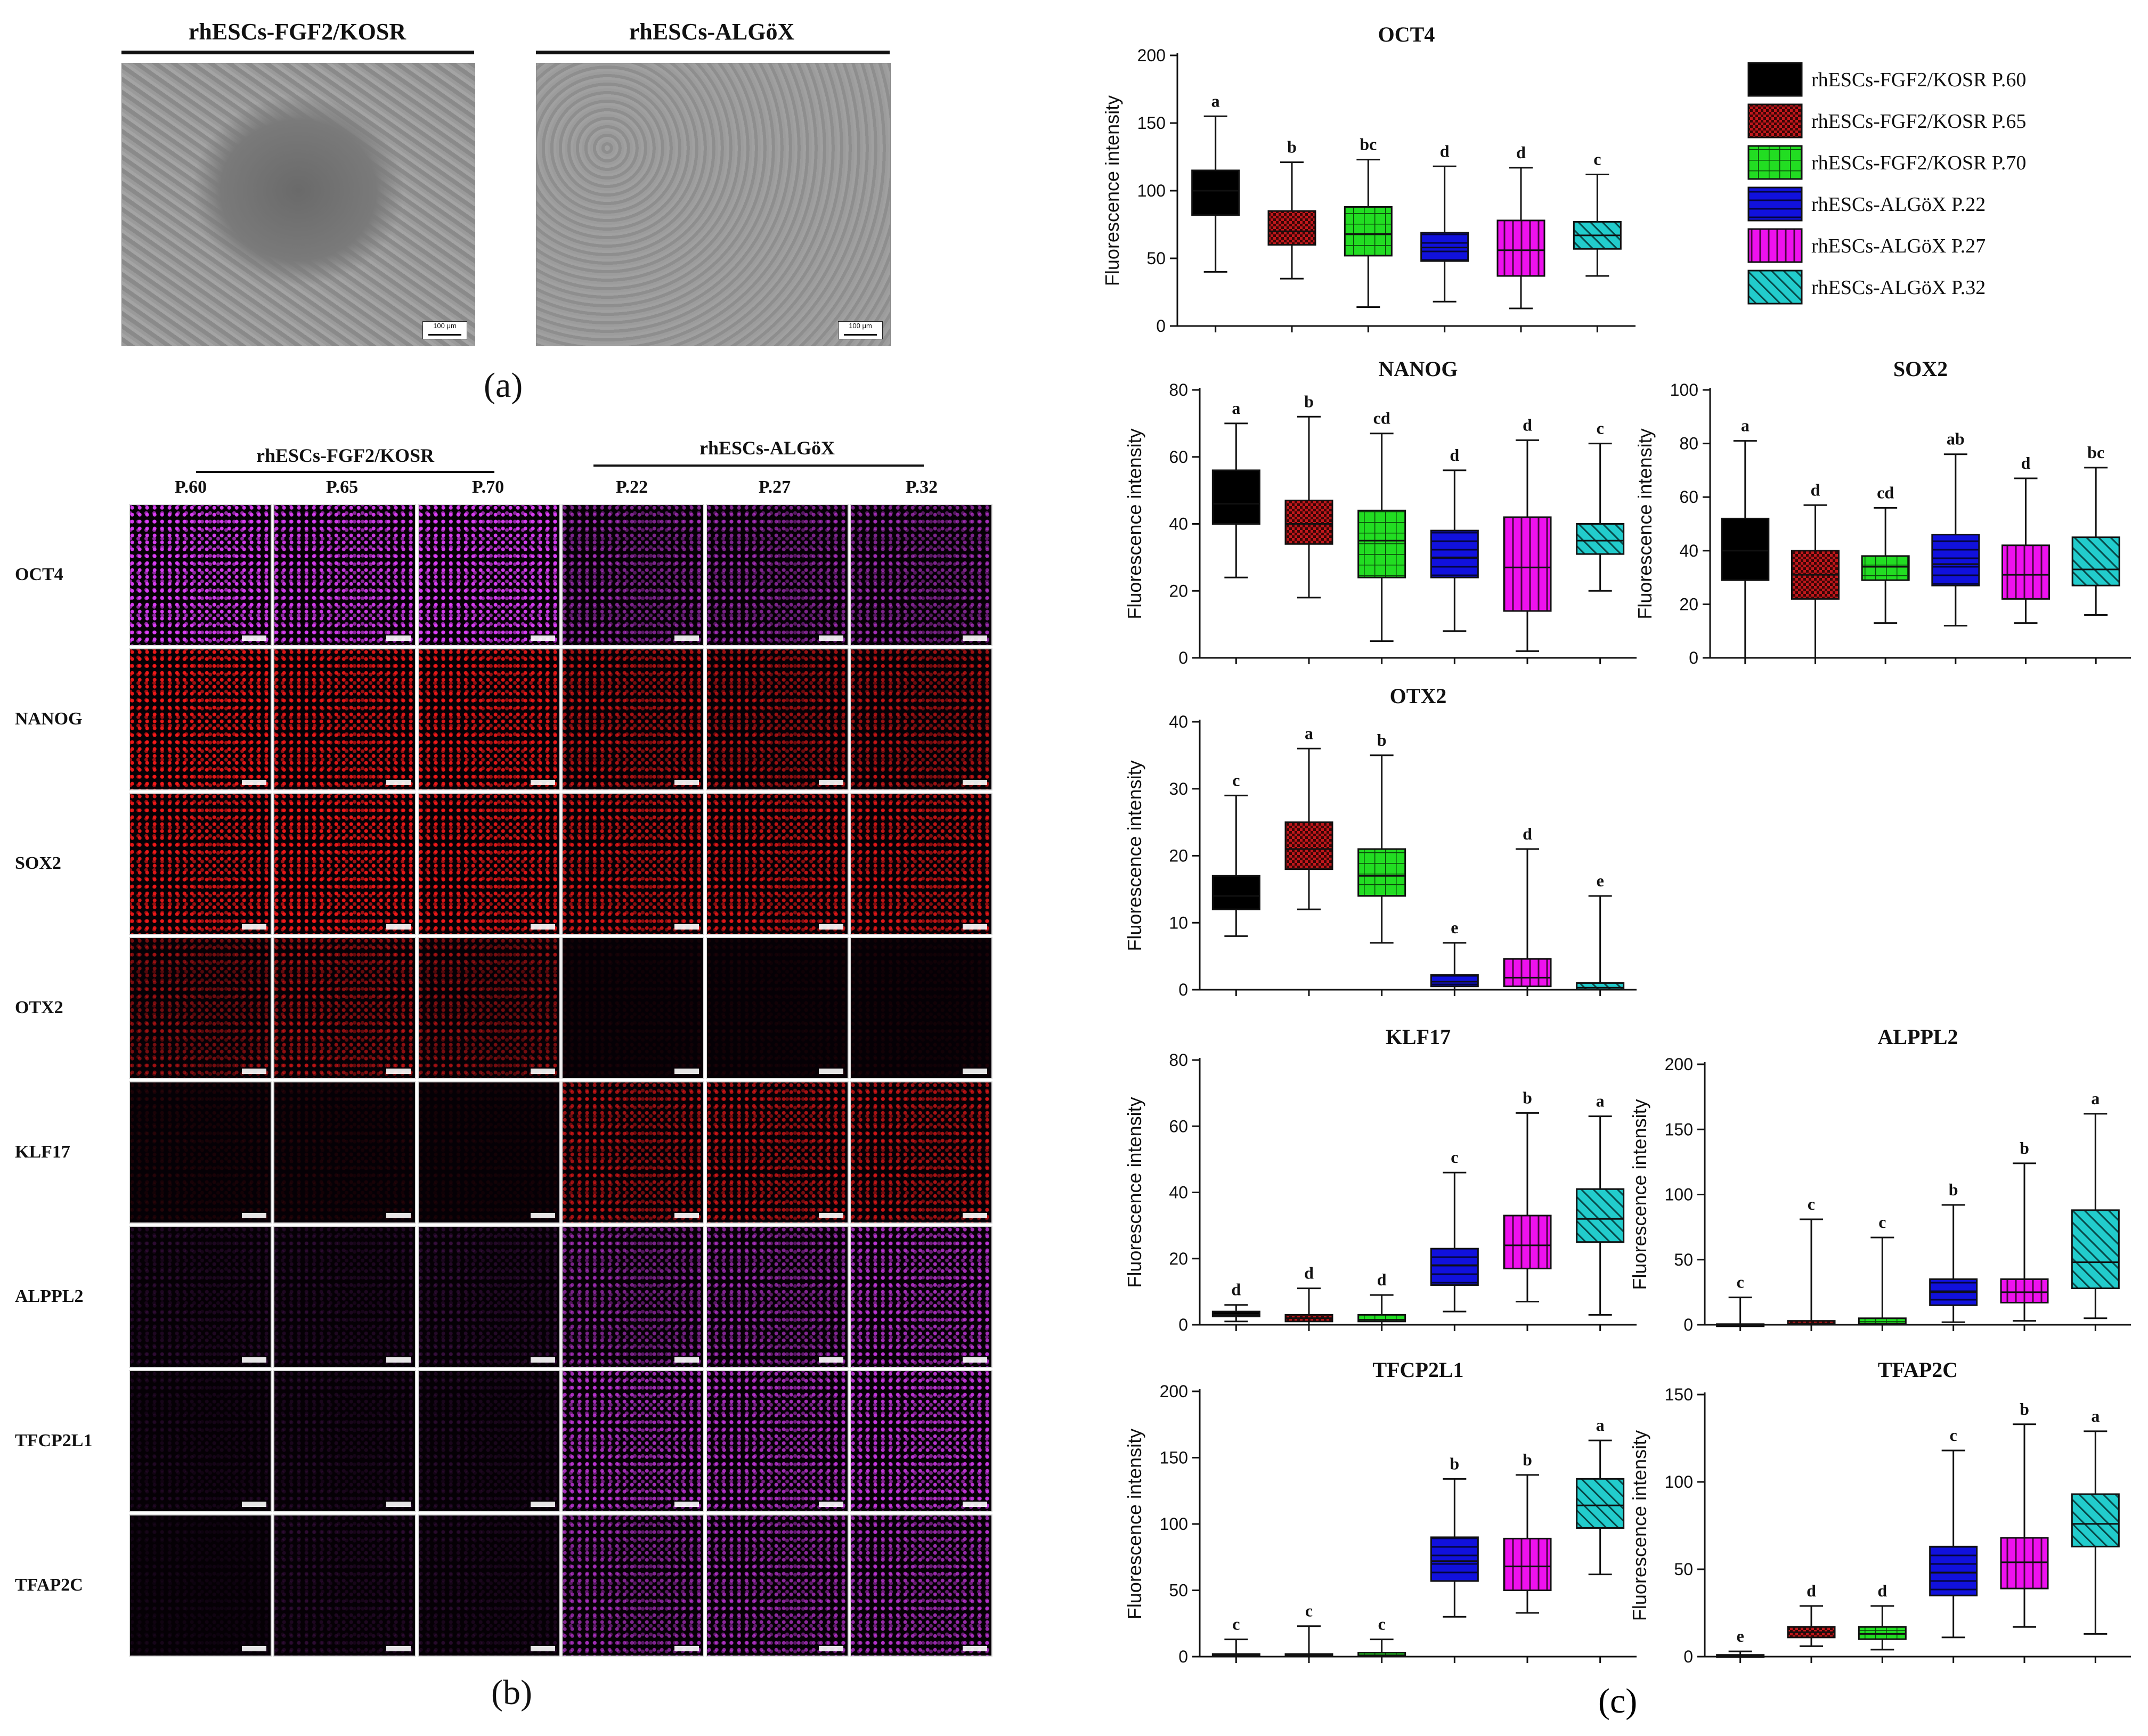 This screenshot has height=1736, width=2148. Describe the element at coordinates (503, 385) in the screenshot. I see `panel-label-a: (a)` at that location.